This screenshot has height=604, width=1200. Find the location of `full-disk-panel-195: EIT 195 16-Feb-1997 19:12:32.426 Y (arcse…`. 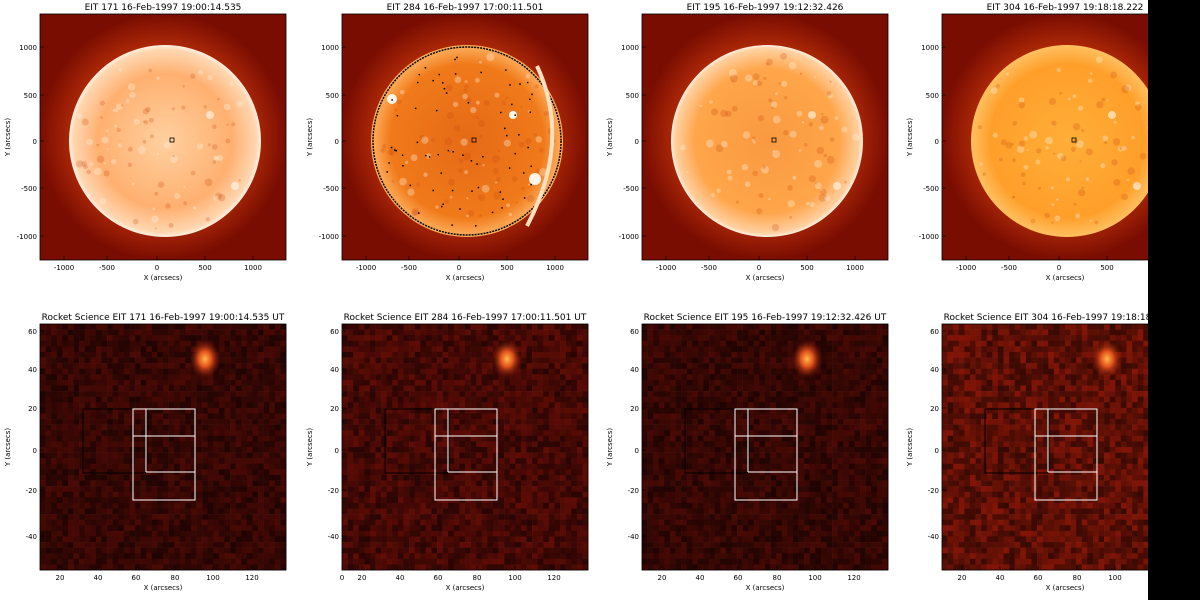

full-disk-panel-195: EIT 195 16-Feb-1997 19:12:32.426 Y (arcse… is located at coordinates (747, 142).